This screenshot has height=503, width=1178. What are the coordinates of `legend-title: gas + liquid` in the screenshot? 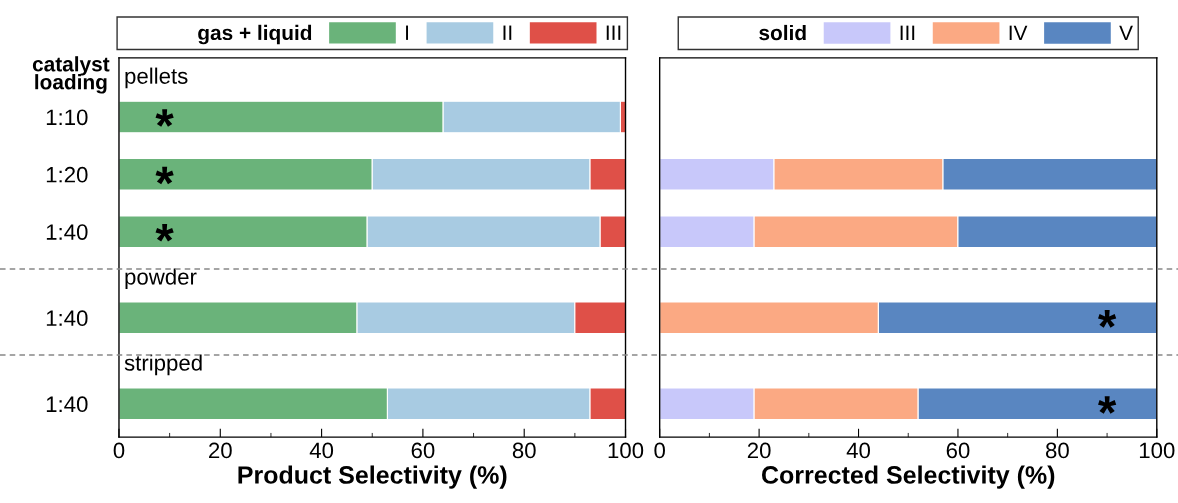 It's located at (255, 34).